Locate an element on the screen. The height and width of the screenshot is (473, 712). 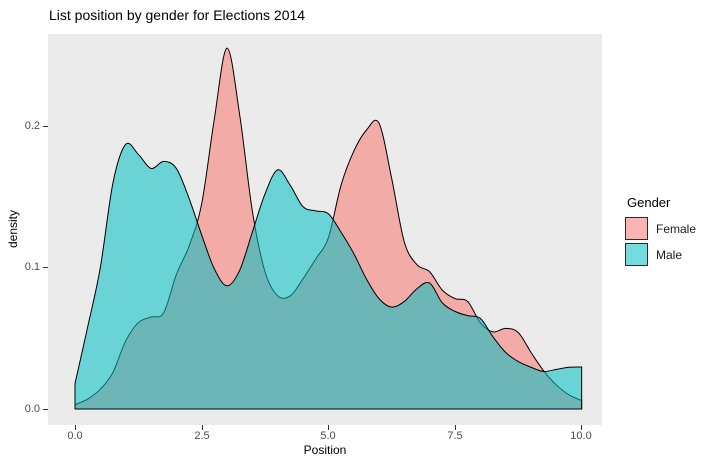
female-swatch-icon is located at coordinates (636, 228).